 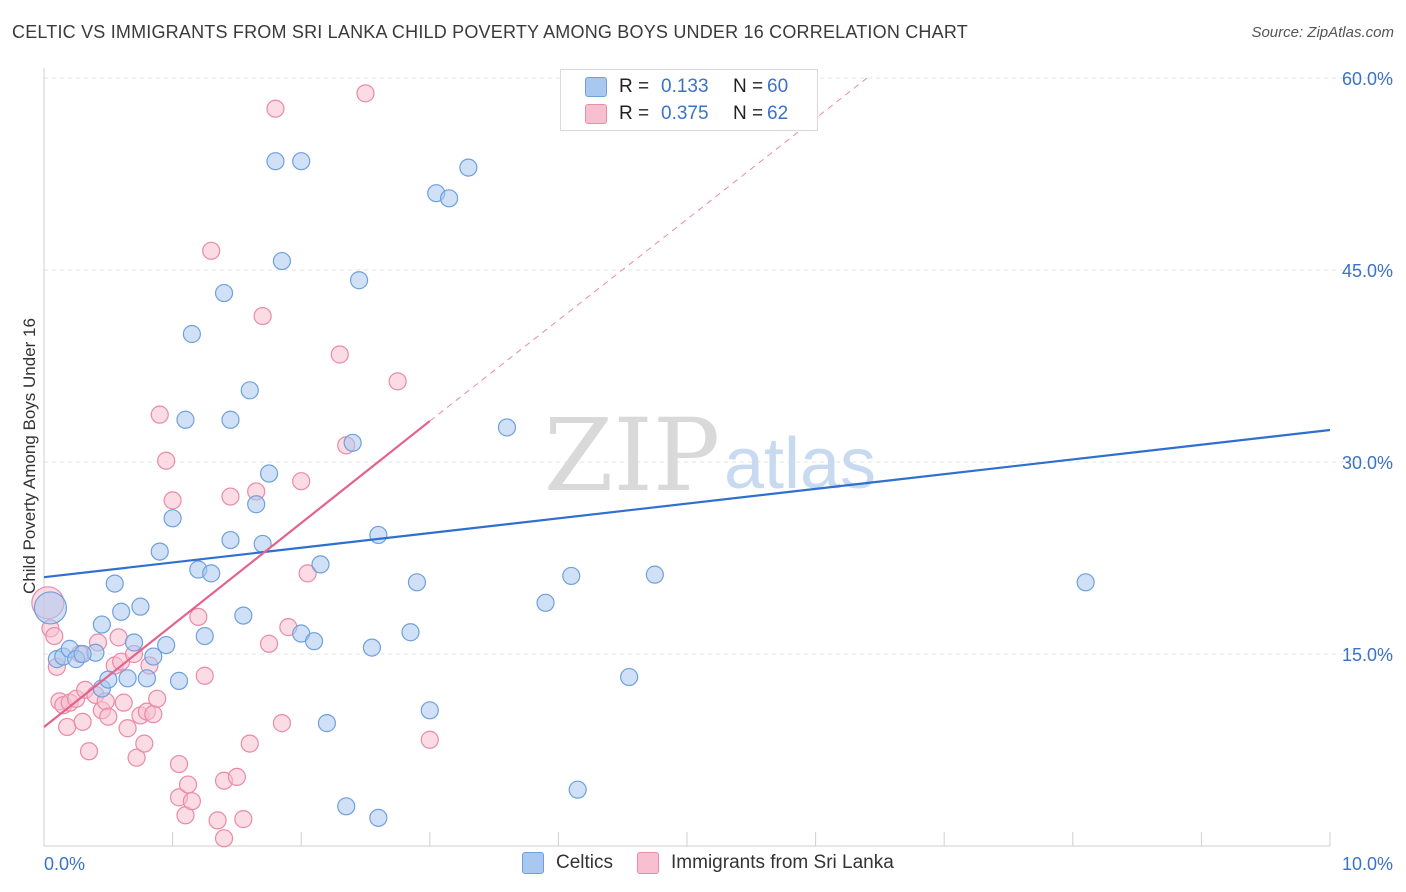 What do you see at coordinates (1367, 271) in the screenshot?
I see `y-tick-label: 45.0%` at bounding box center [1367, 271].